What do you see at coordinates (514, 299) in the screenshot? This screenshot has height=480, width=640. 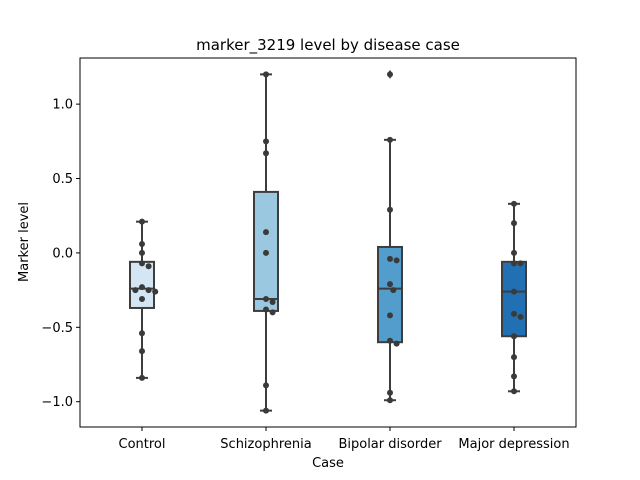 I see `box-body` at bounding box center [514, 299].